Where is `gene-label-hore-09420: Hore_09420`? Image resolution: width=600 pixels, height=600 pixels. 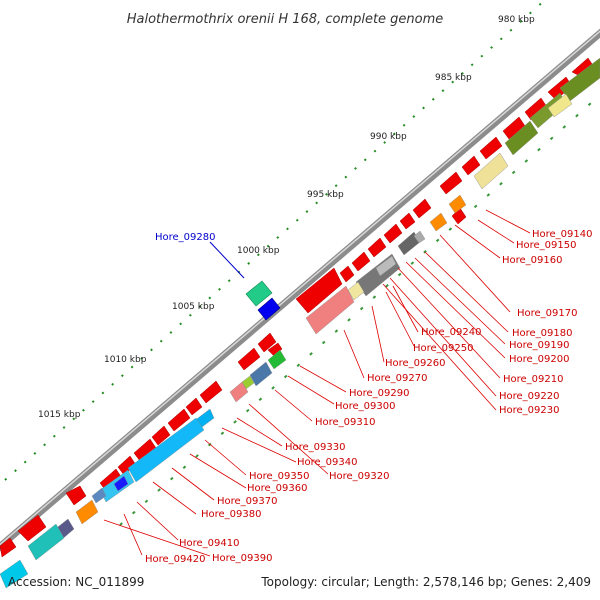
gene-label-hore-09420: Hore_09420 is located at coordinates (175, 559).